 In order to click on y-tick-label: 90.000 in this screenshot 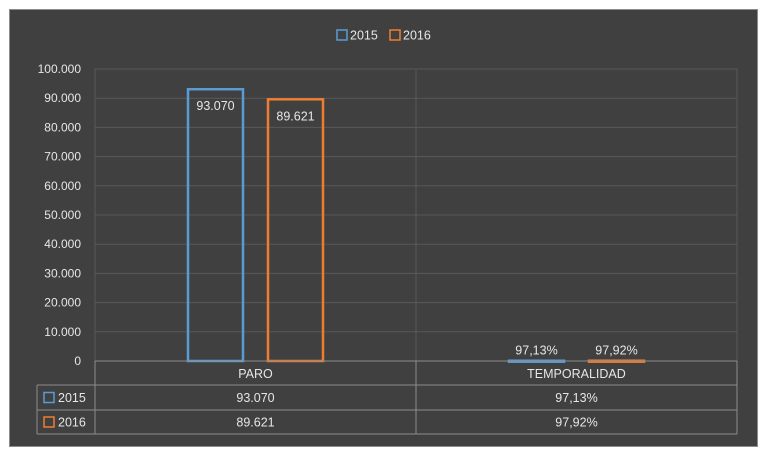, I will do `click(62, 98)`.